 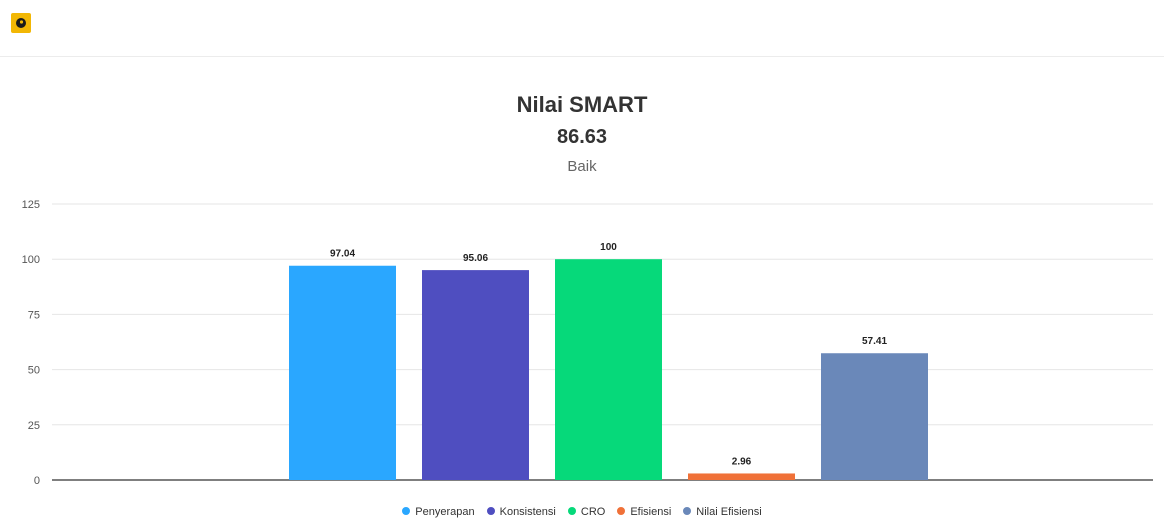 I want to click on bar-penyerapan, so click(x=342, y=372).